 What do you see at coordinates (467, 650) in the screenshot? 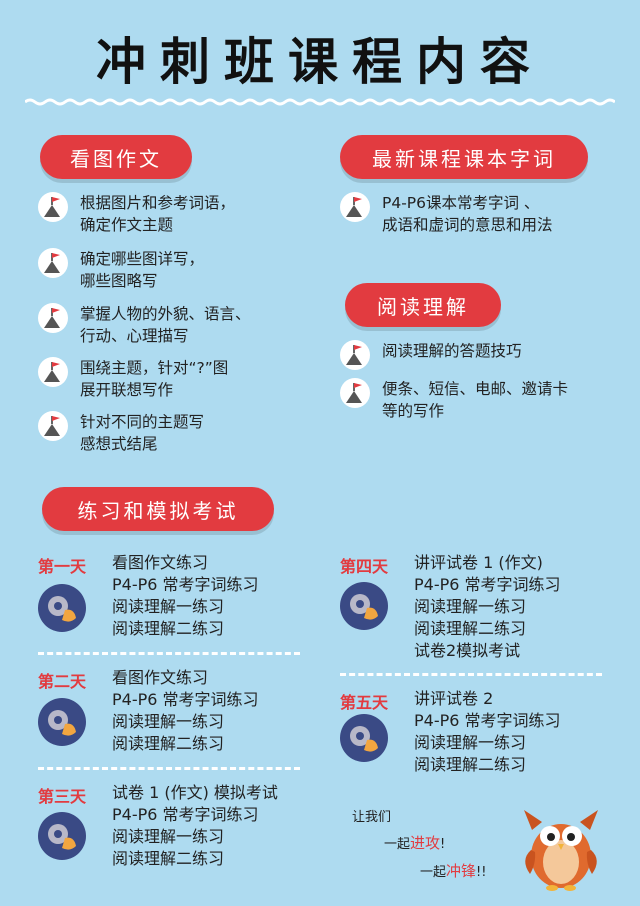
I see `day-line: 试卷2模拟考试` at bounding box center [467, 650].